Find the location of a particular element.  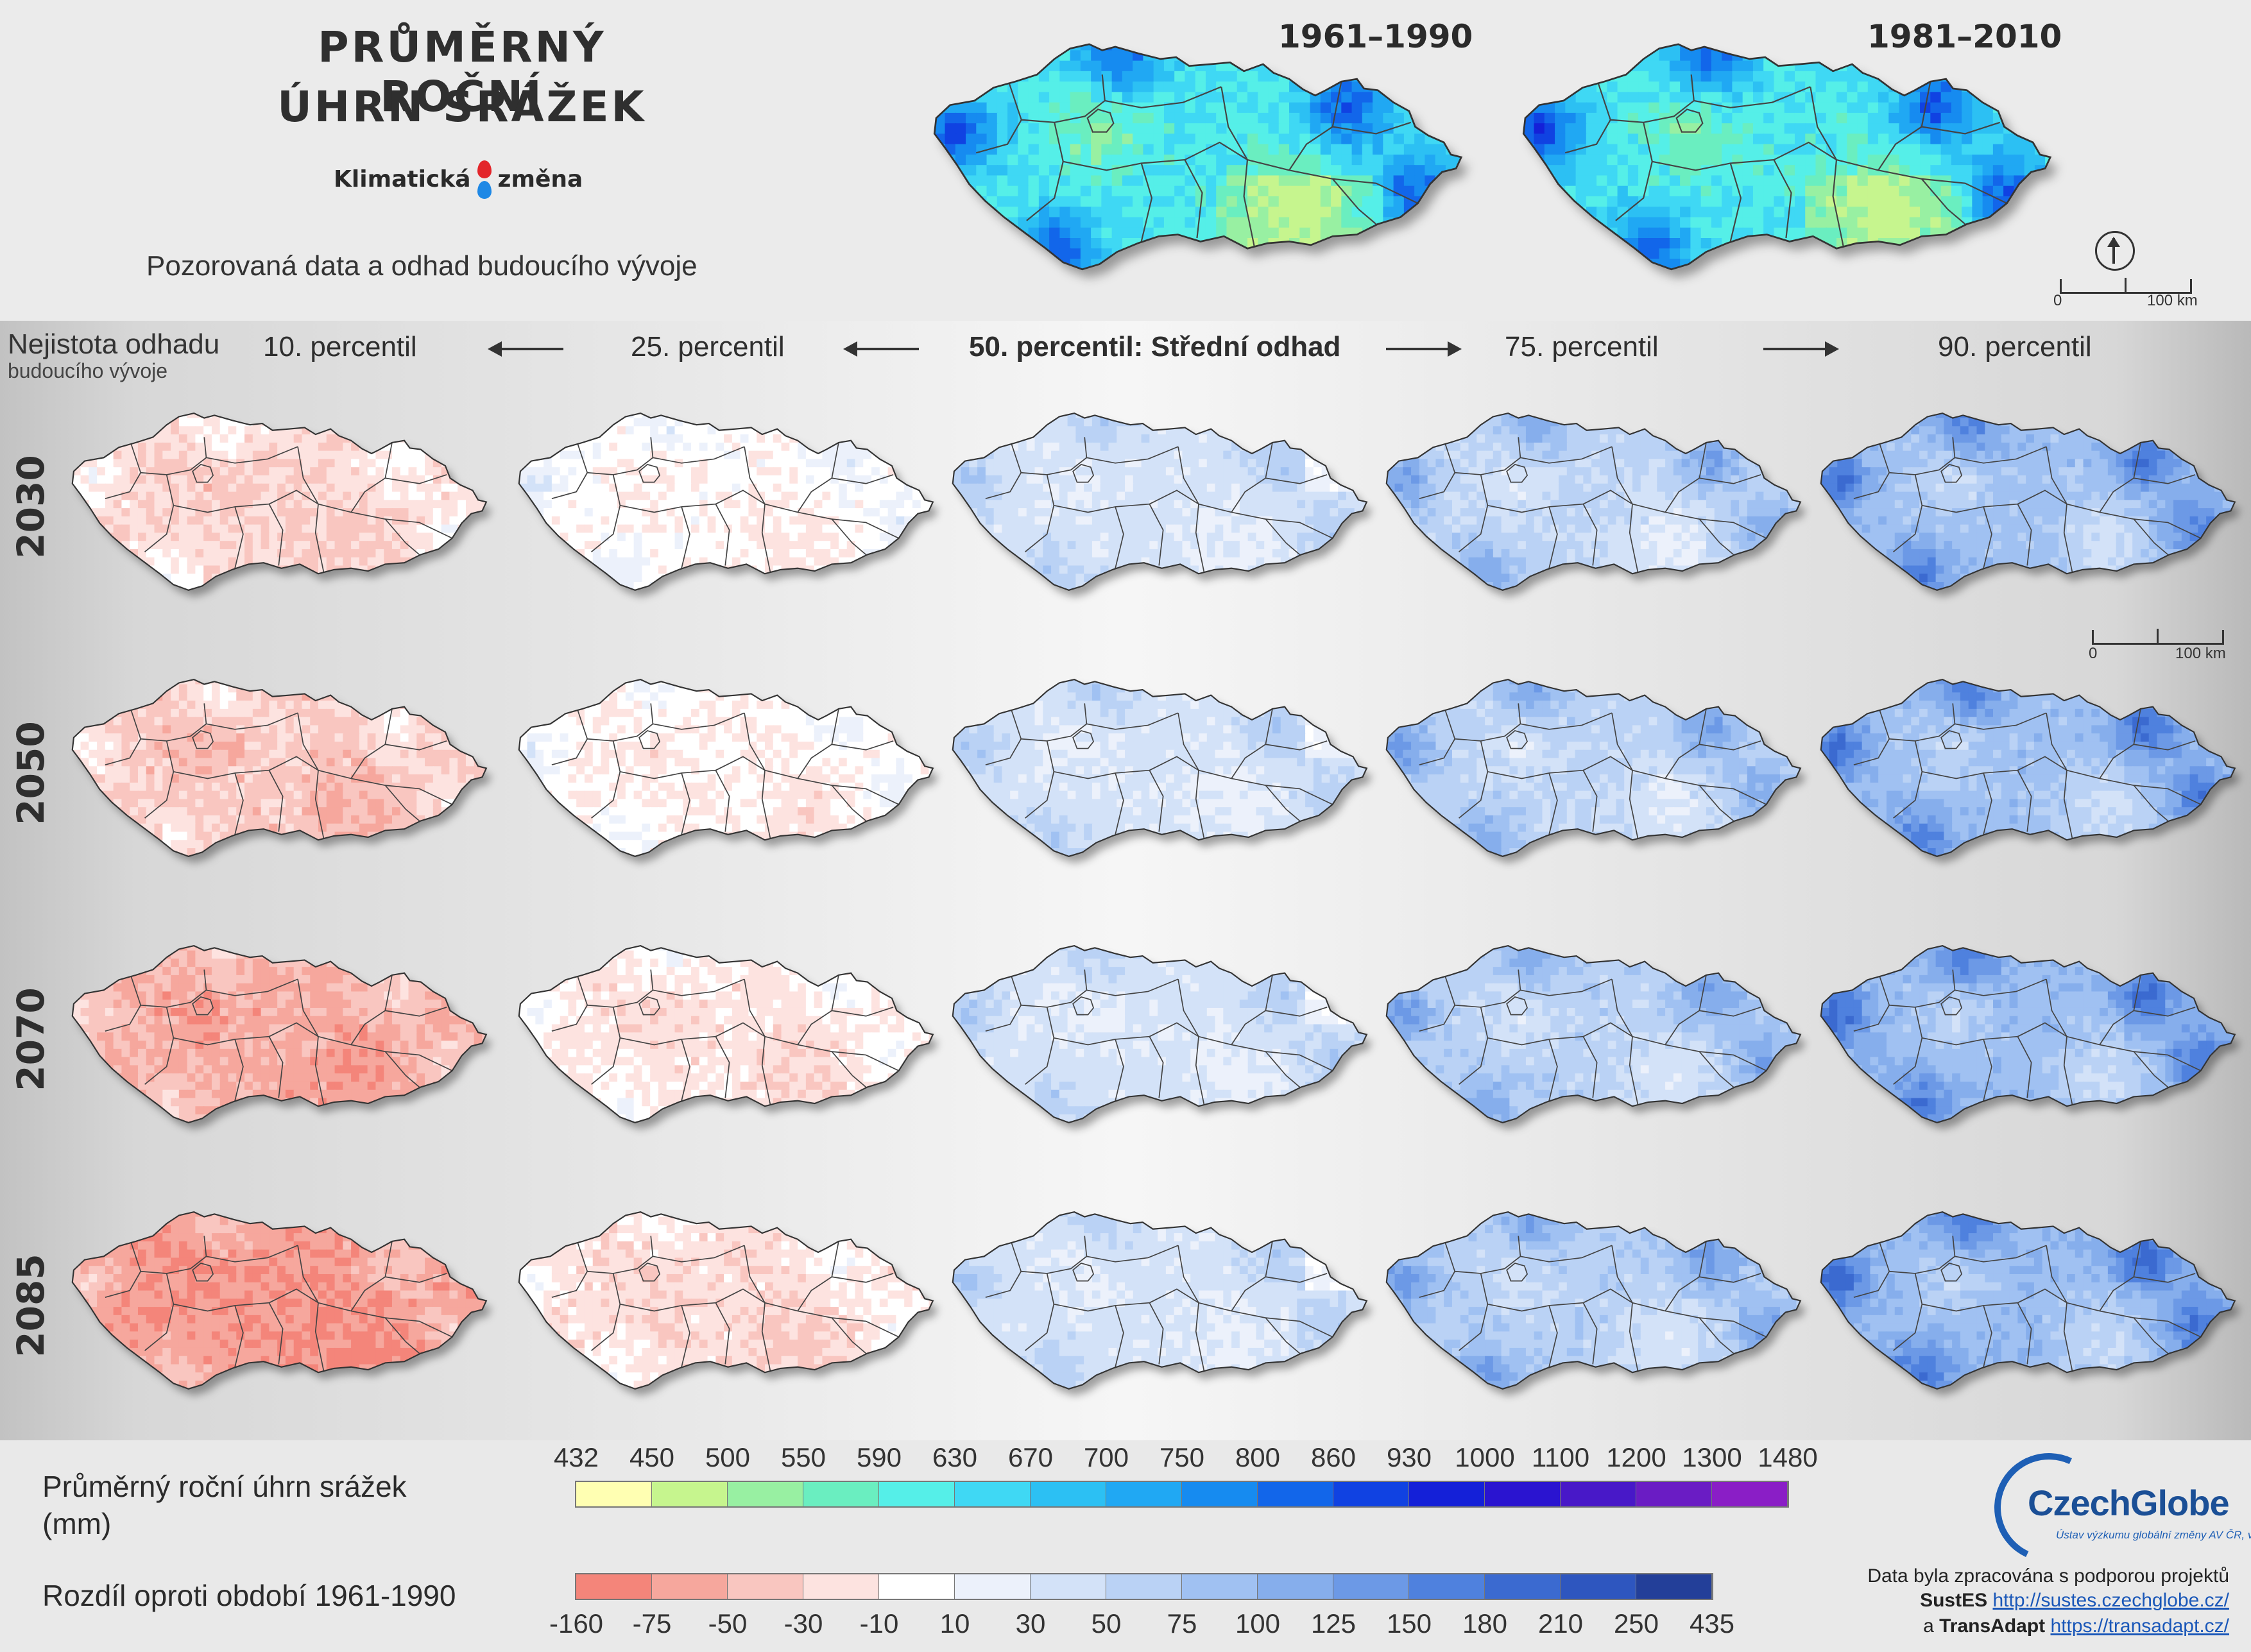

legend-tick-label: 800 is located at coordinates (1257, 1457).